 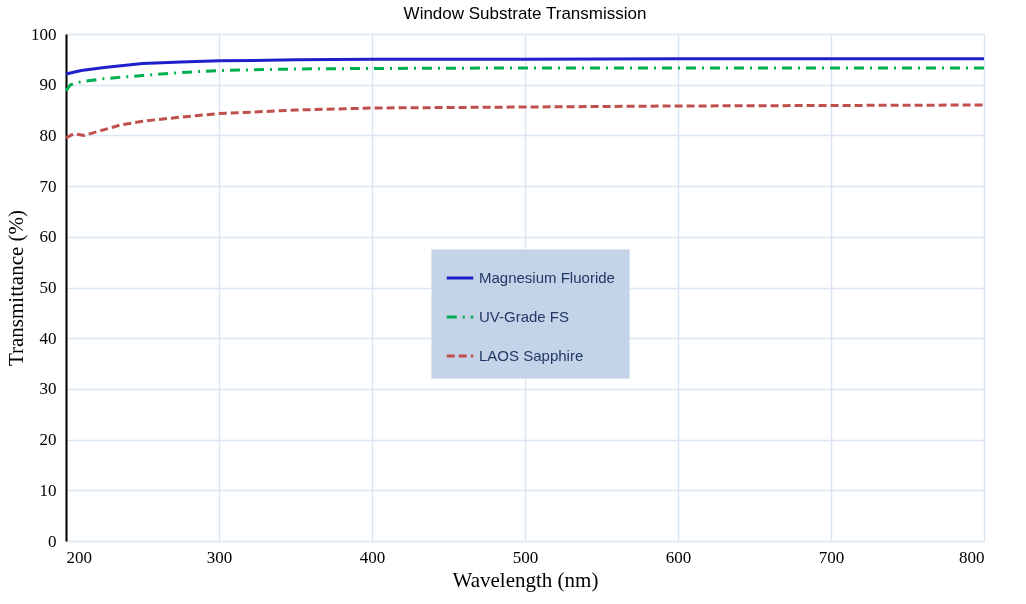 What do you see at coordinates (52, 541) in the screenshot?
I see `y-tick-label: 0` at bounding box center [52, 541].